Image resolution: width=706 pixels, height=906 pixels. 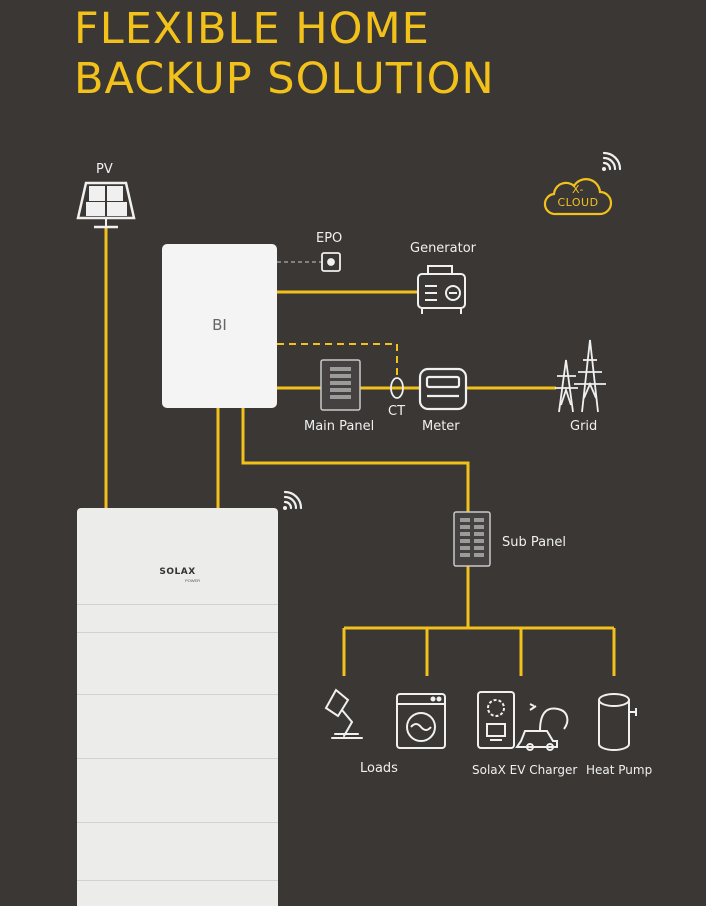 I want to click on battery-stack, so click(x=177, y=707).